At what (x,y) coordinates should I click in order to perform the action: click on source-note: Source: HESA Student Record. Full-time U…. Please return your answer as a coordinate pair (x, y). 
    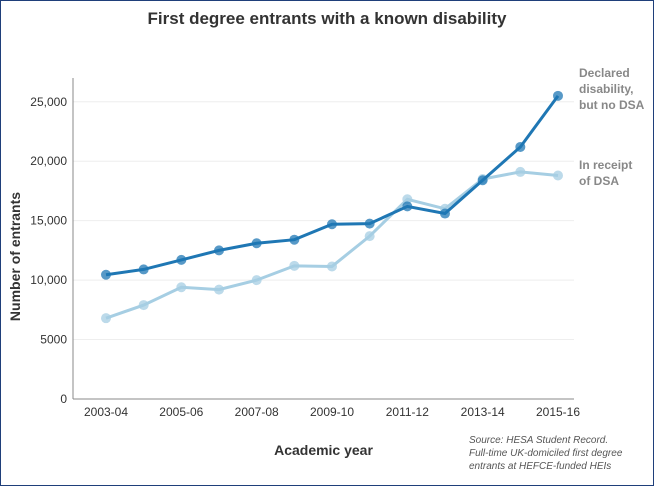
    Looking at the image, I should click on (559, 453).